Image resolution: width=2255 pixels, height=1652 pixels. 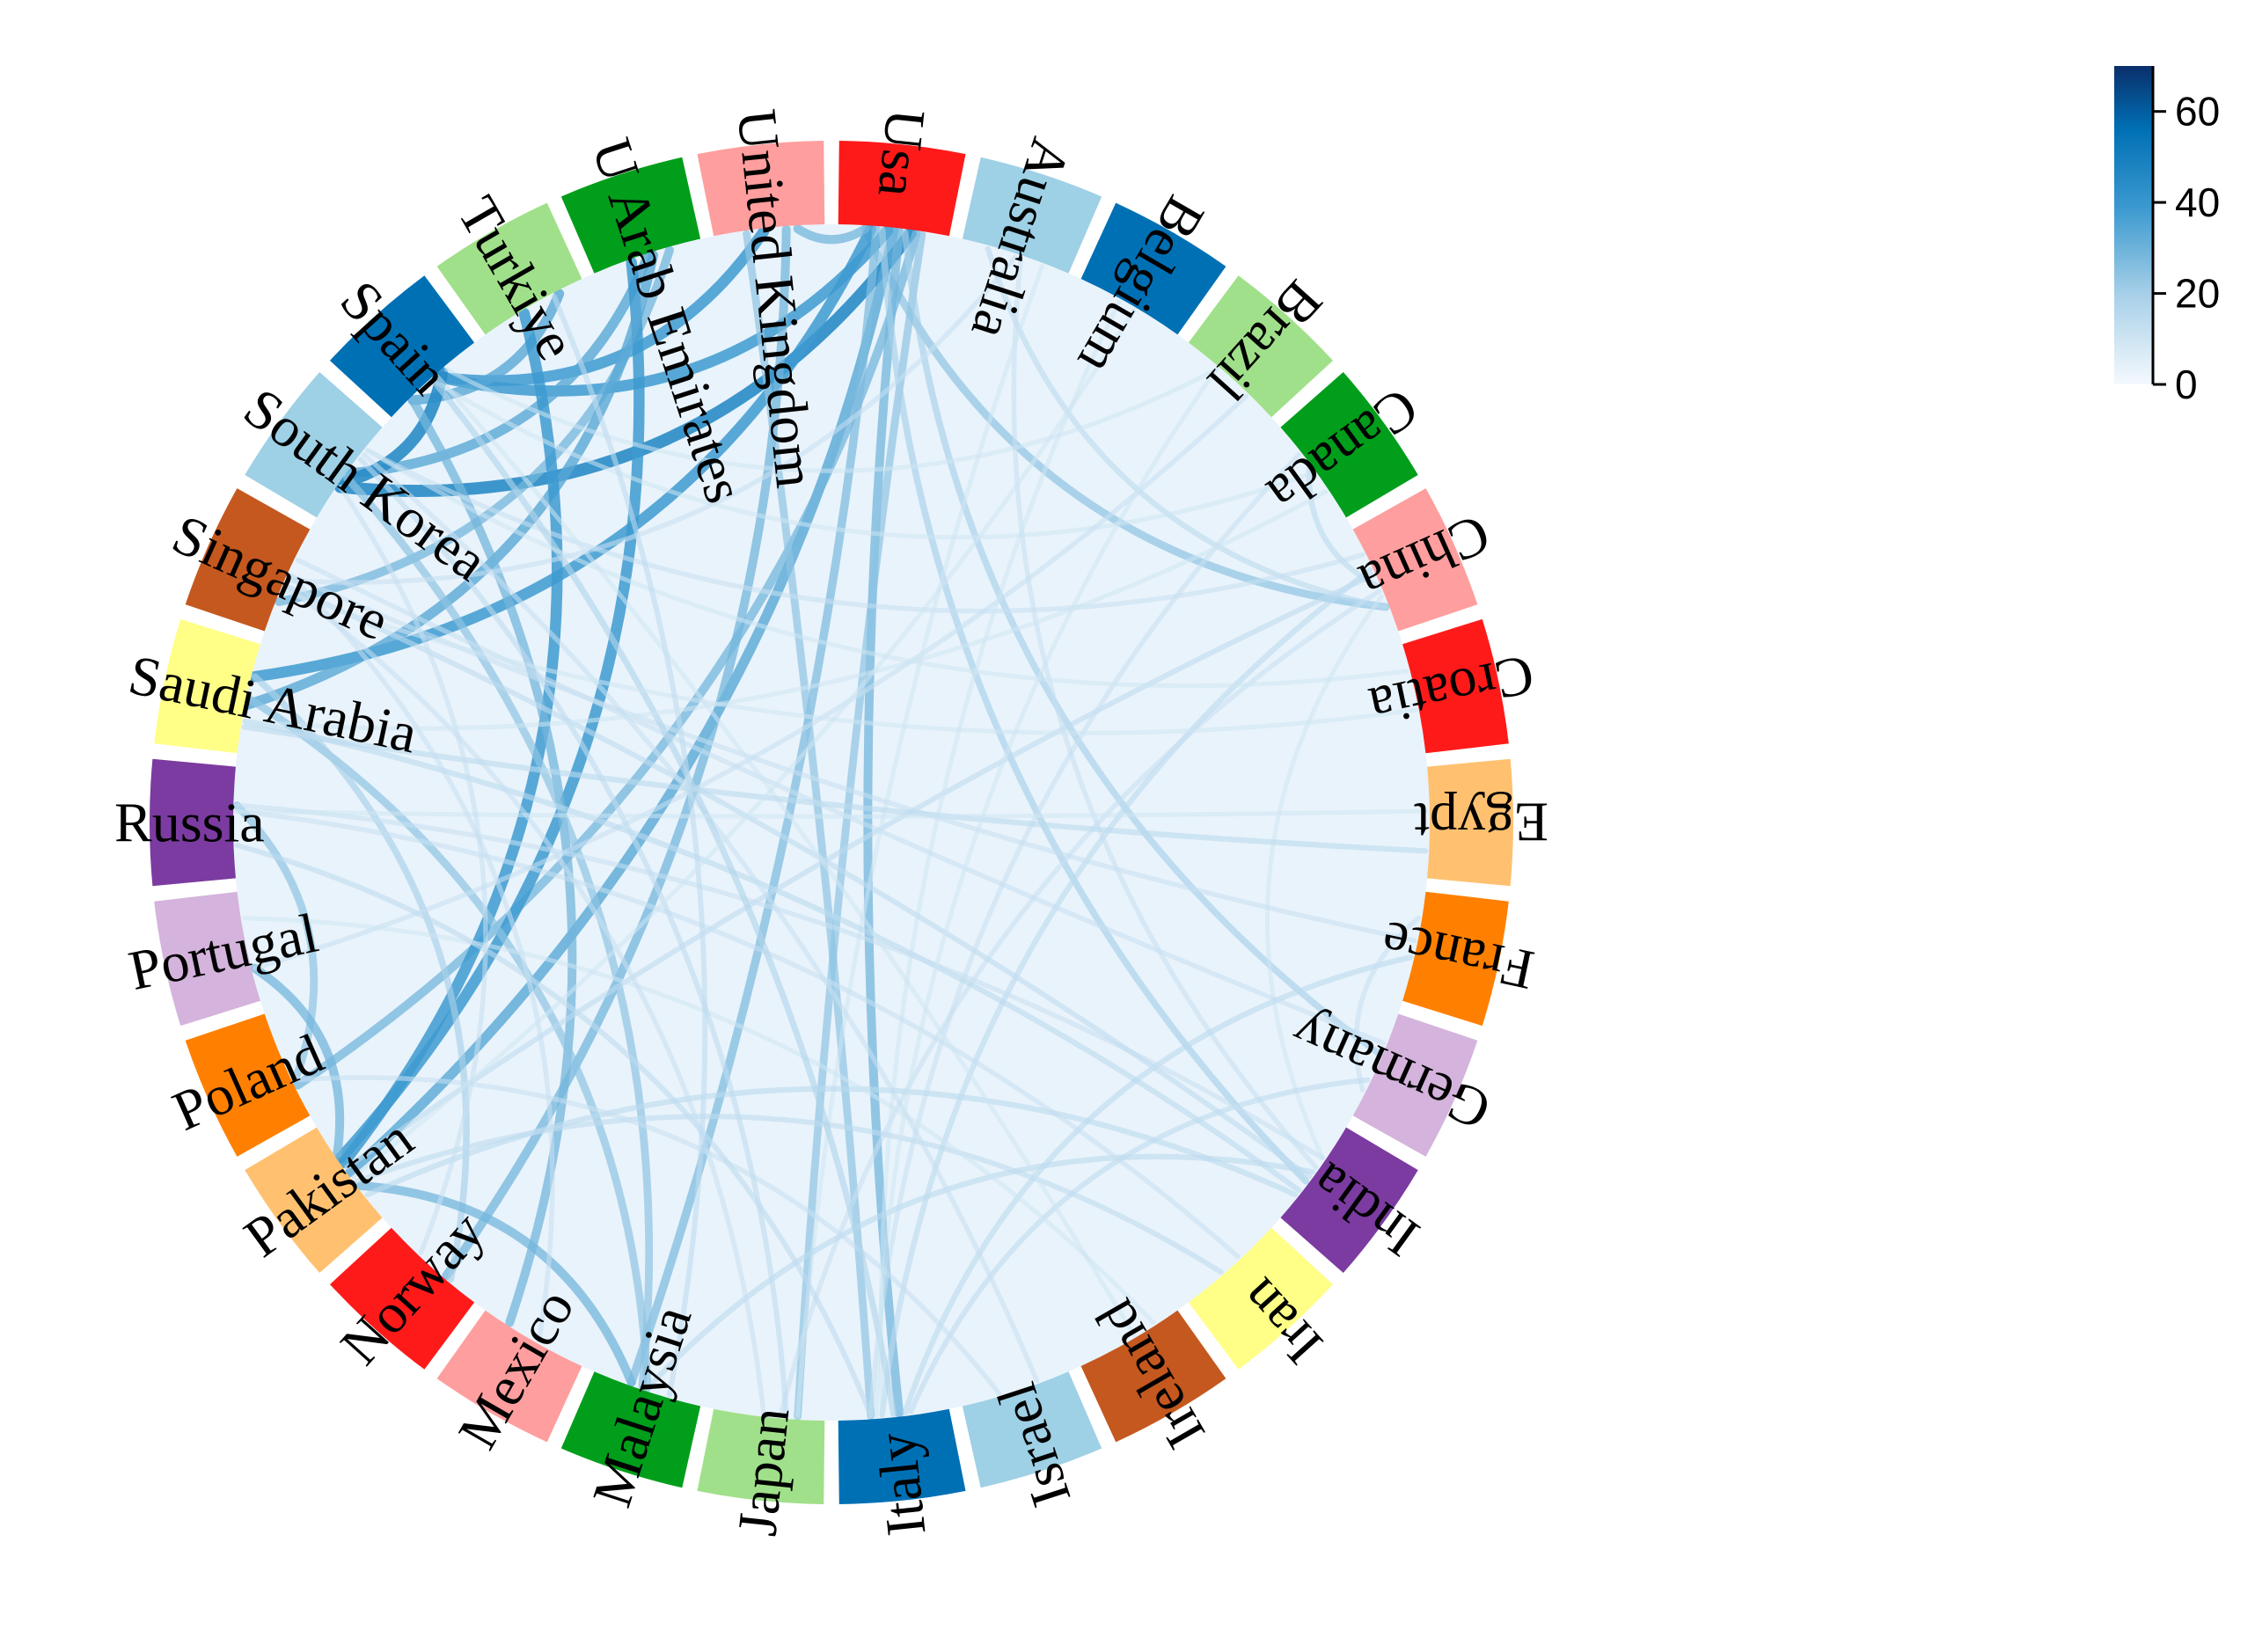 I want to click on chord-link-usa-china, so click(x=1125, y=417).